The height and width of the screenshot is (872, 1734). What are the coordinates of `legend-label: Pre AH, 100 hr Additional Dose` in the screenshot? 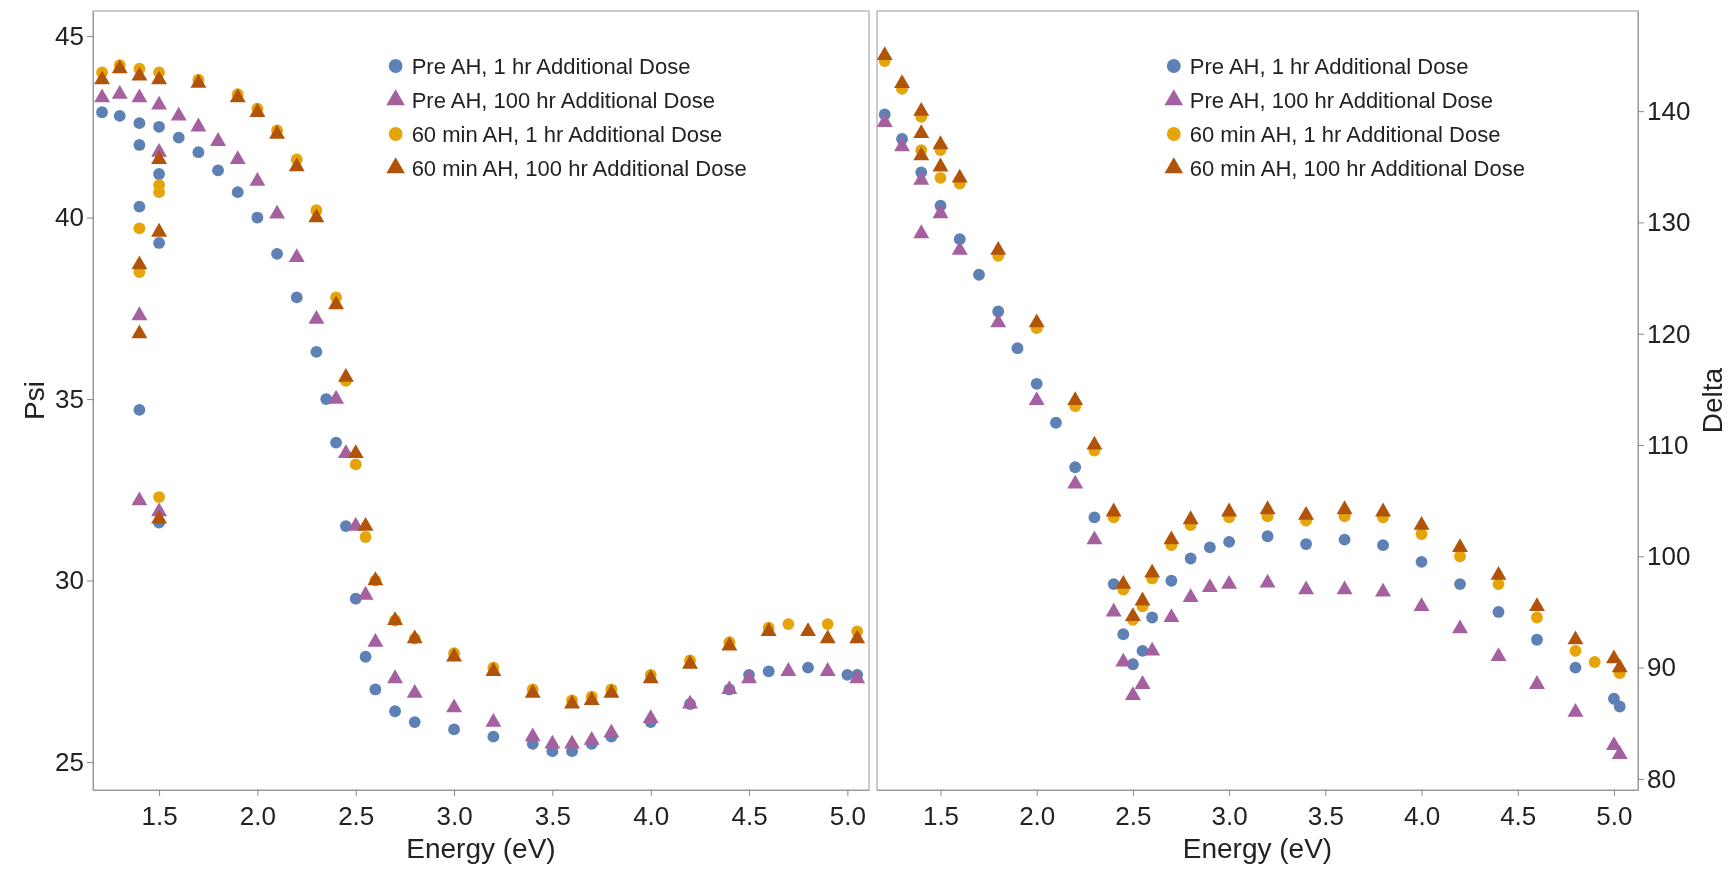 It's located at (563, 100).